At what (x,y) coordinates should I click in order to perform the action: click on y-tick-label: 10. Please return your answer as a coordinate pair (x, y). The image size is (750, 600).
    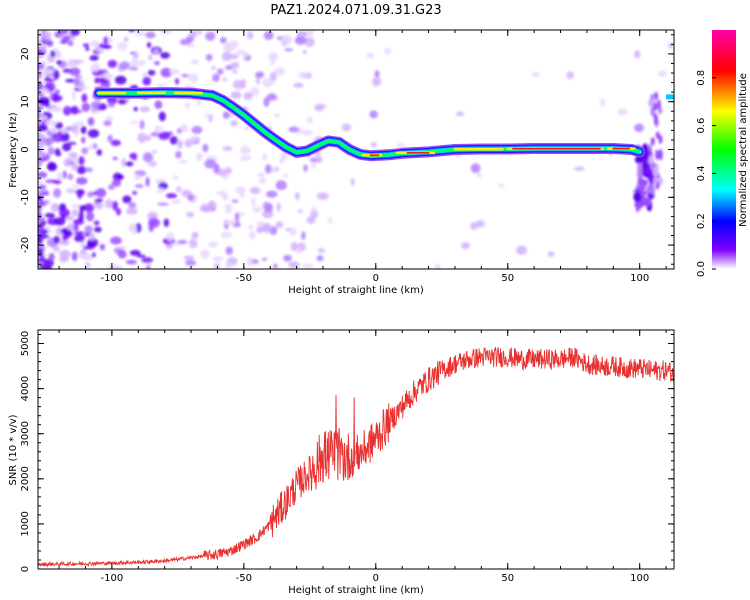
    Looking at the image, I should click on (25, 101).